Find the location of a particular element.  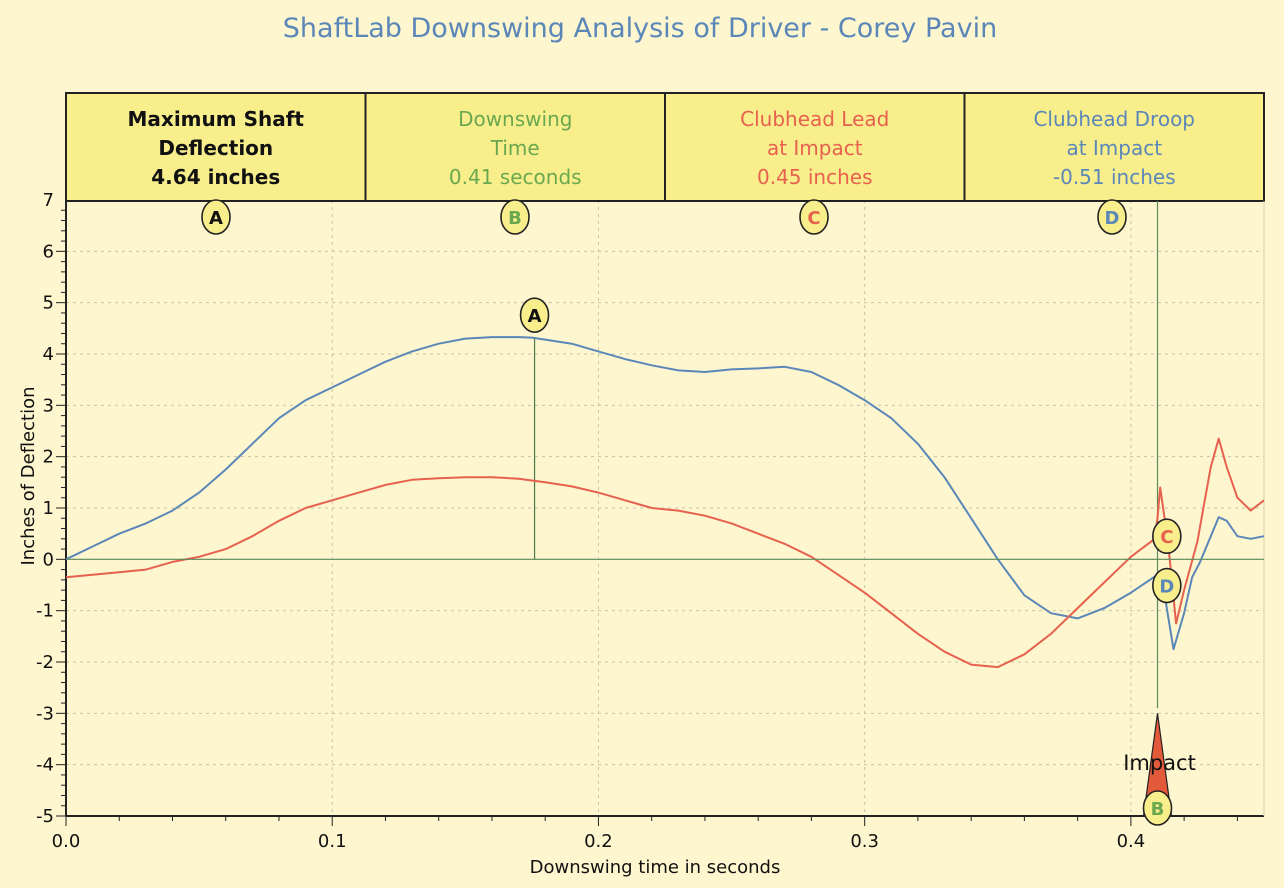

summary-label: Maximum Shaft is located at coordinates (216, 119).